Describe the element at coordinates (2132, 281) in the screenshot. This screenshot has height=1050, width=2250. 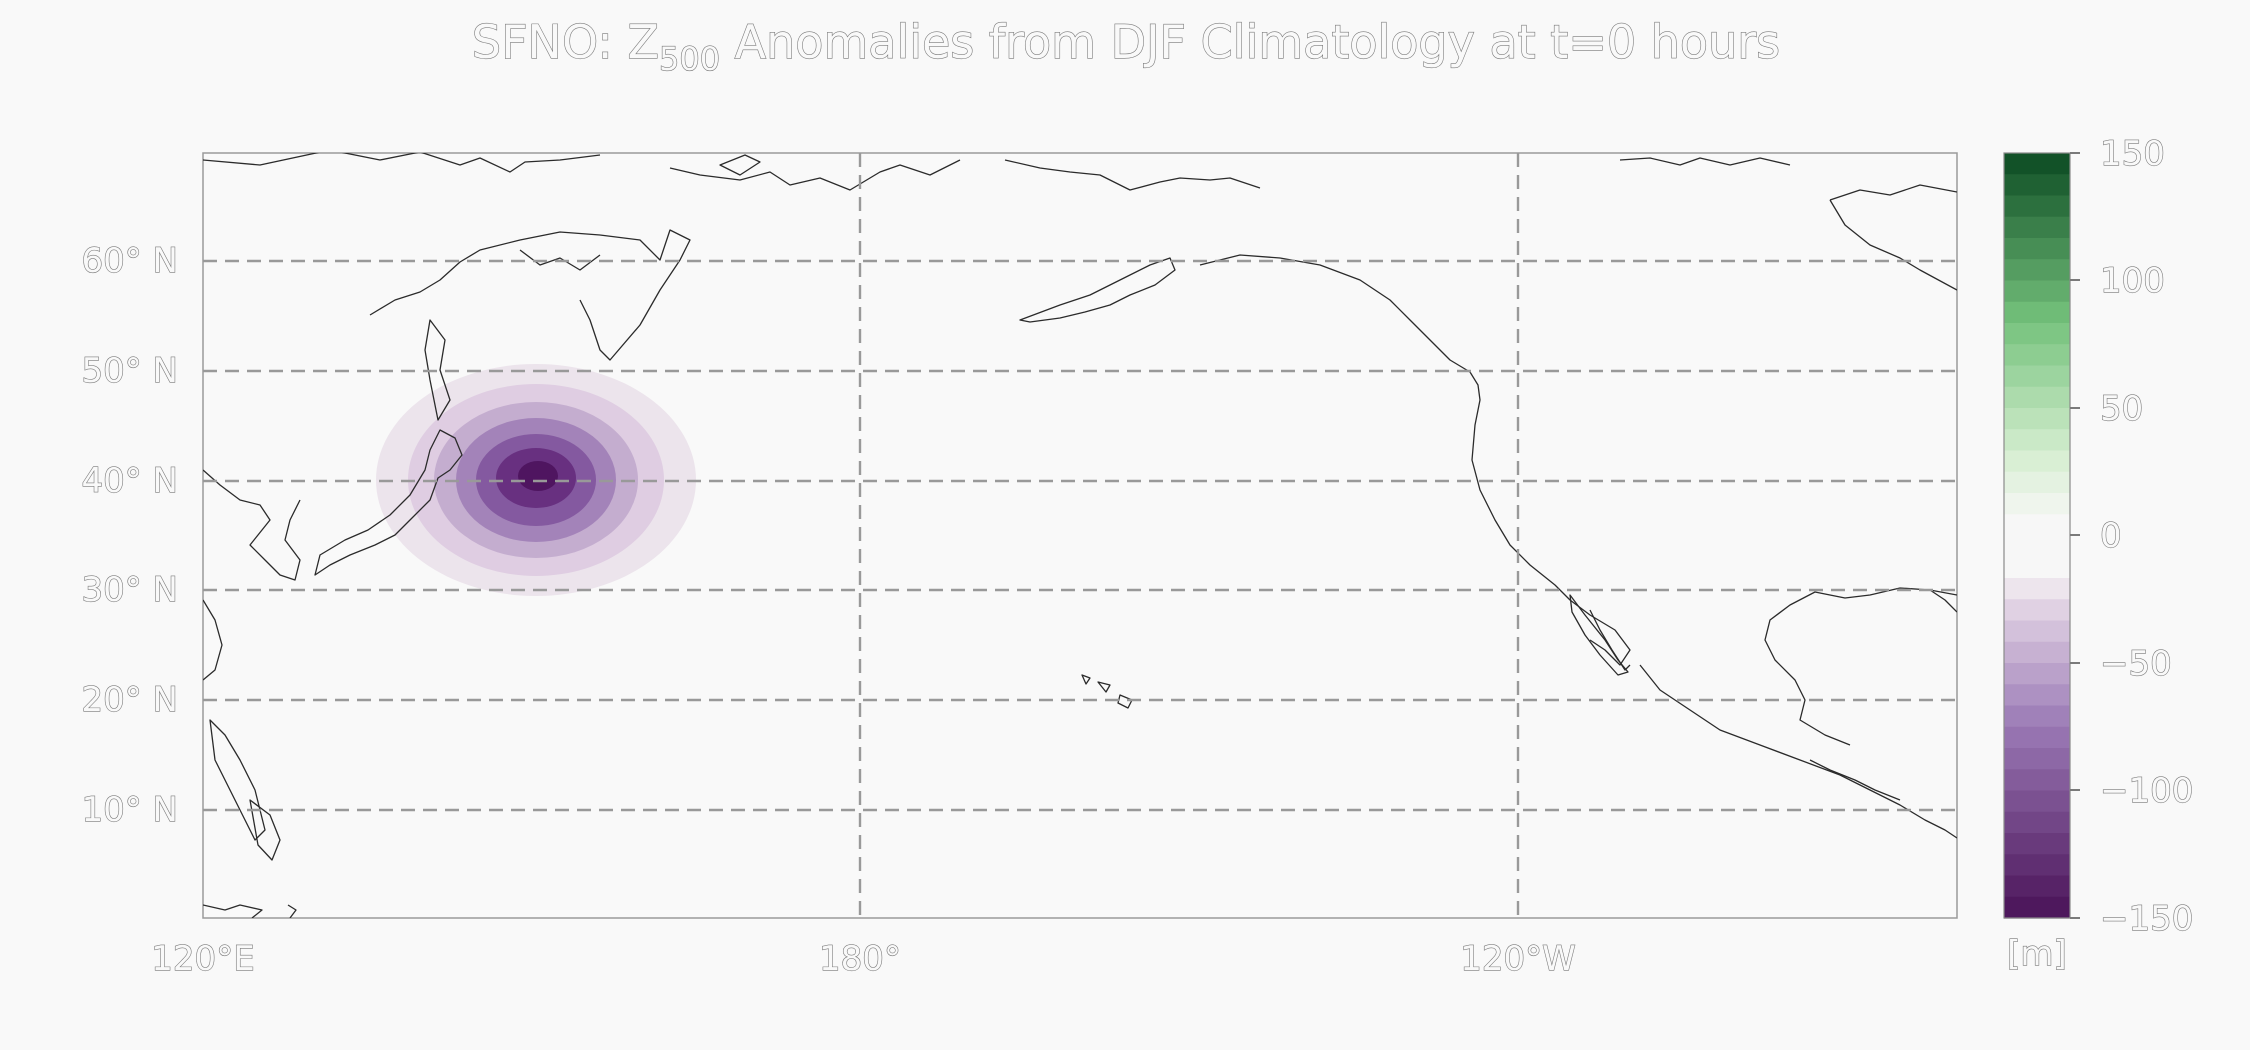
I see `cbar-tick-100: 100` at that location.